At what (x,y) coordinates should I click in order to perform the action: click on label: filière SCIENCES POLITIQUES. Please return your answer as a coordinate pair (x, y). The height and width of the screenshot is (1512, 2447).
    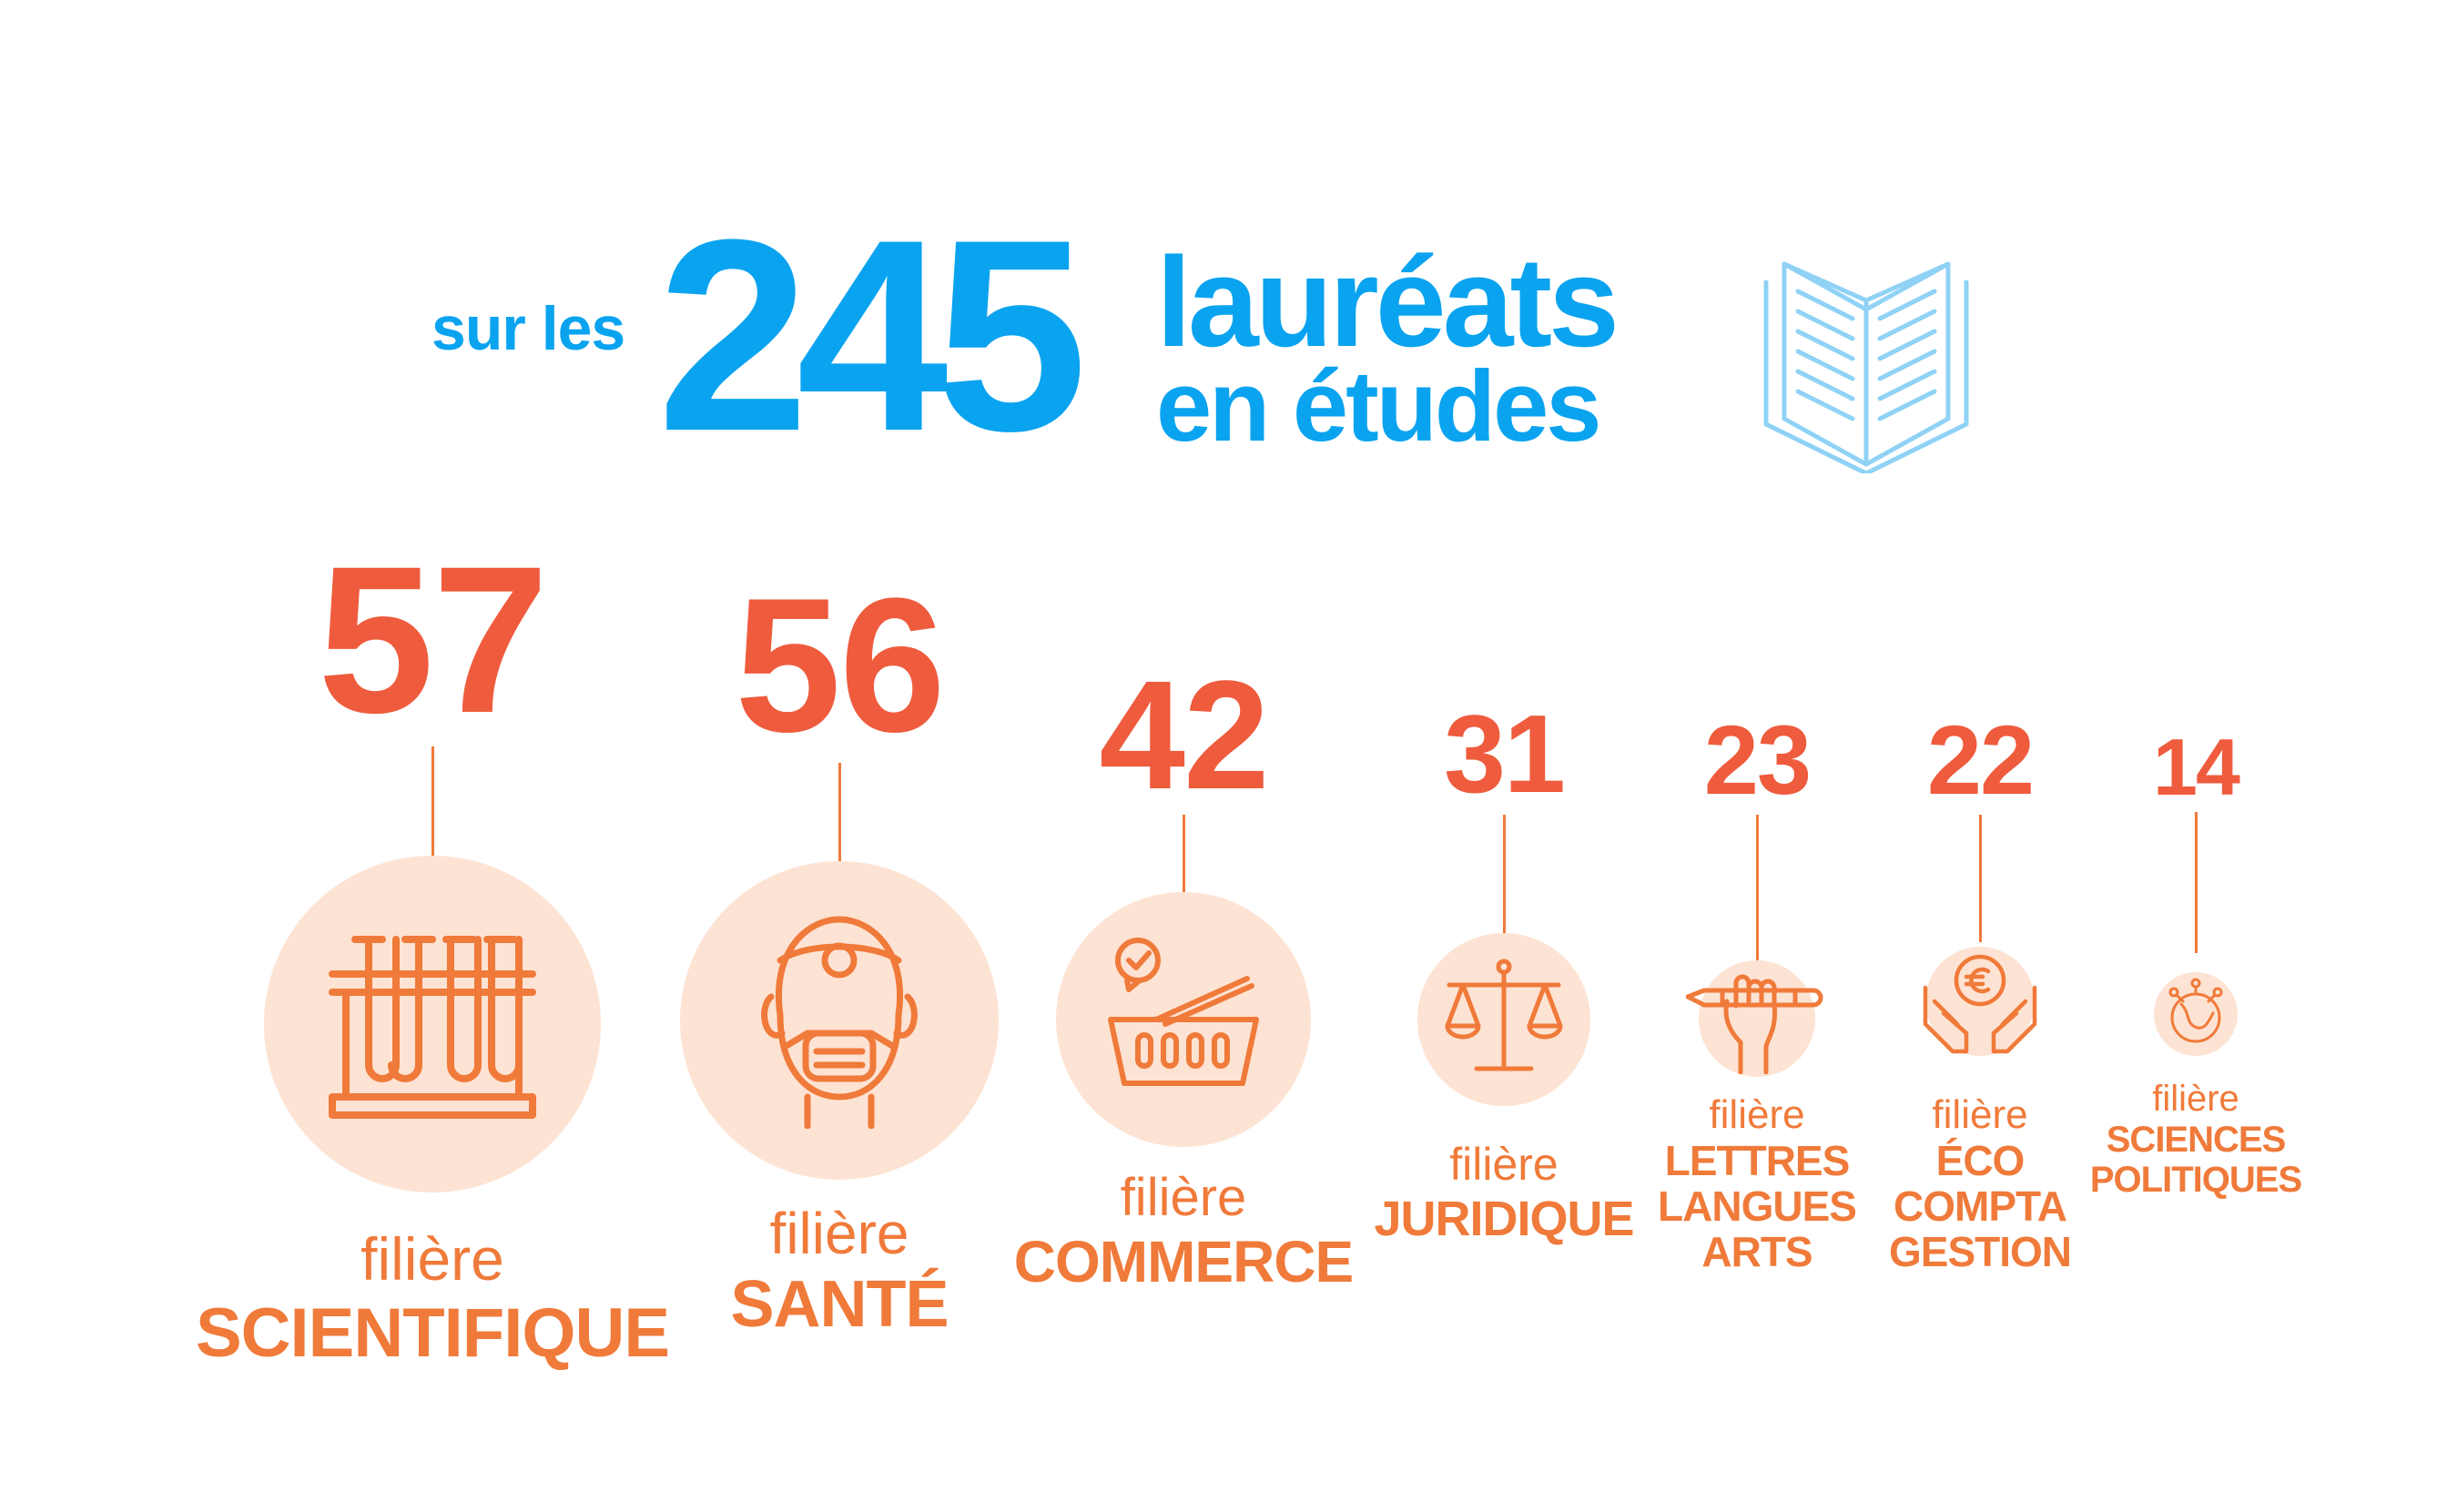
    Looking at the image, I should click on (2195, 1139).